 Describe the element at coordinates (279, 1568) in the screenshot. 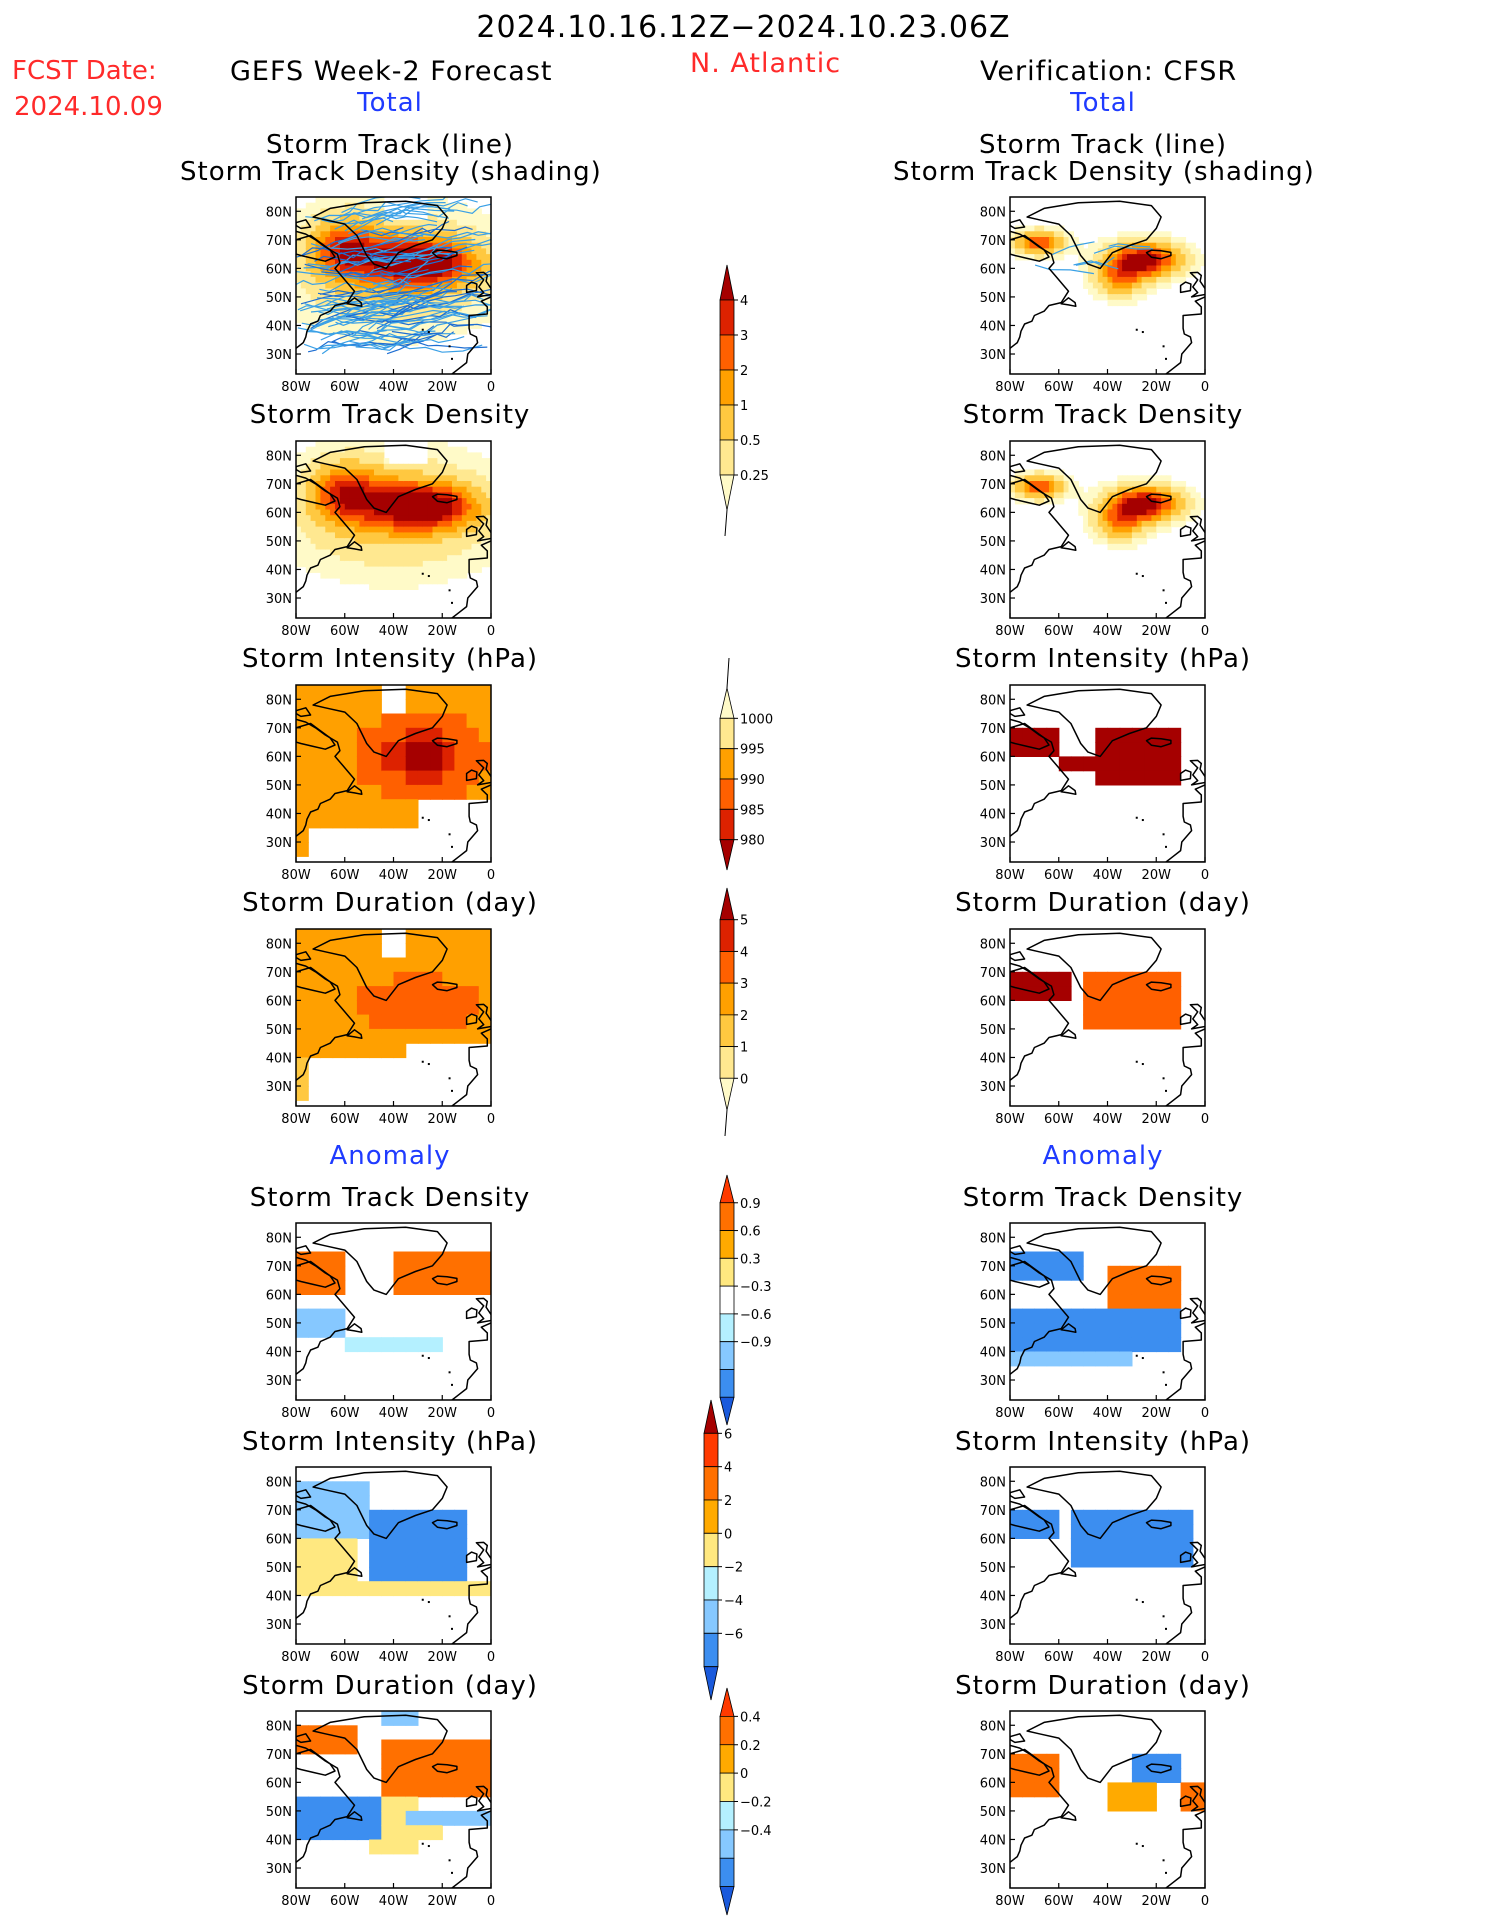

I see `lat-label: 50N` at that location.